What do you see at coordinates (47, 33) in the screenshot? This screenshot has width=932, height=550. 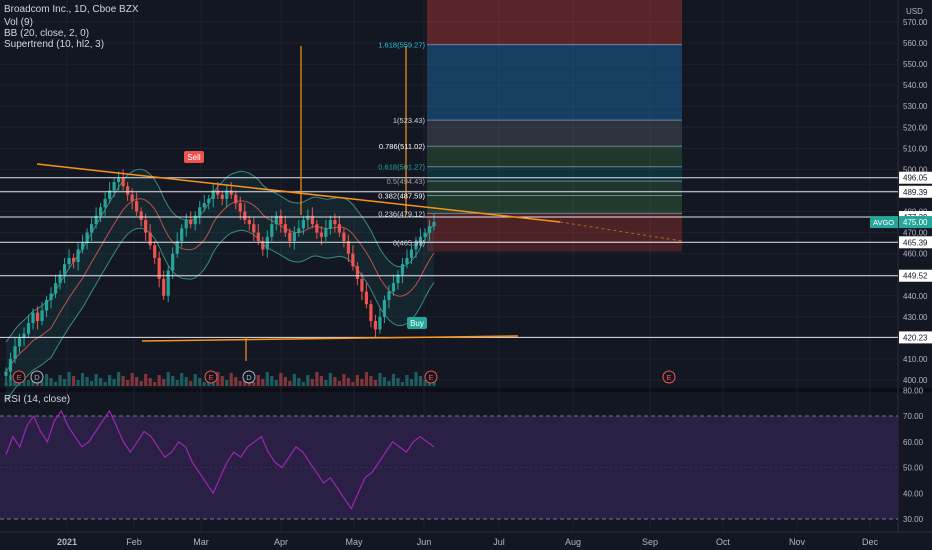 I see `indicator-bollinger: BB (20, close, 2, 0)` at bounding box center [47, 33].